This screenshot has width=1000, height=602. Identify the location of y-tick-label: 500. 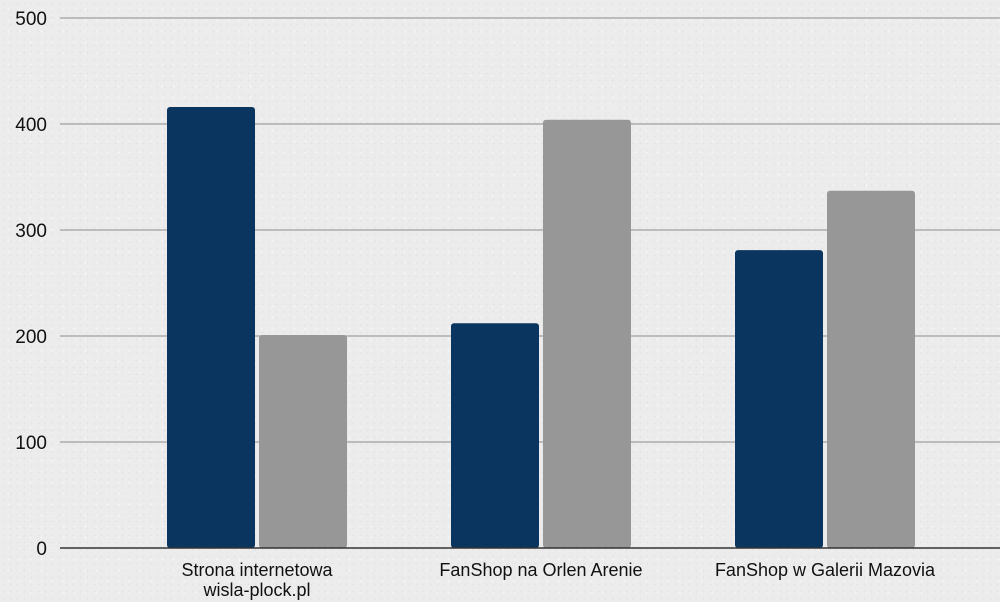
(31, 19).